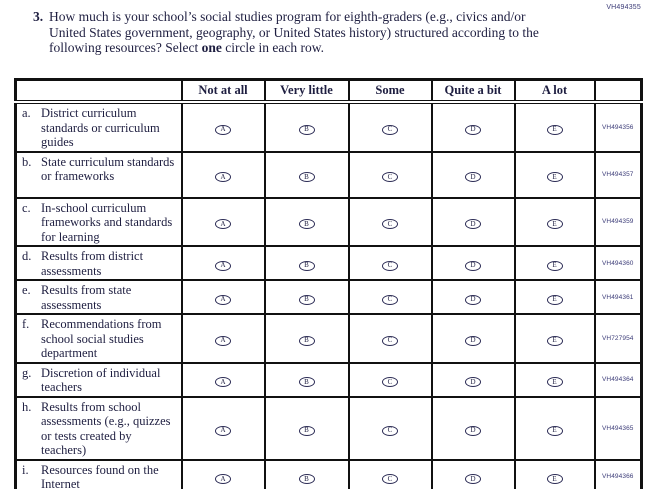  What do you see at coordinates (92, 263) in the screenshot?
I see `row-item-text: Results from district assessments` at bounding box center [92, 263].